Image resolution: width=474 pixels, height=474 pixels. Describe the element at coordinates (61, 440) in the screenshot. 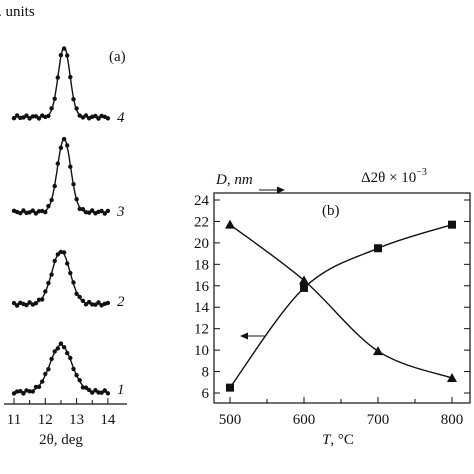

I see `panel-a-x-axis-label: 2θ, deg` at that location.